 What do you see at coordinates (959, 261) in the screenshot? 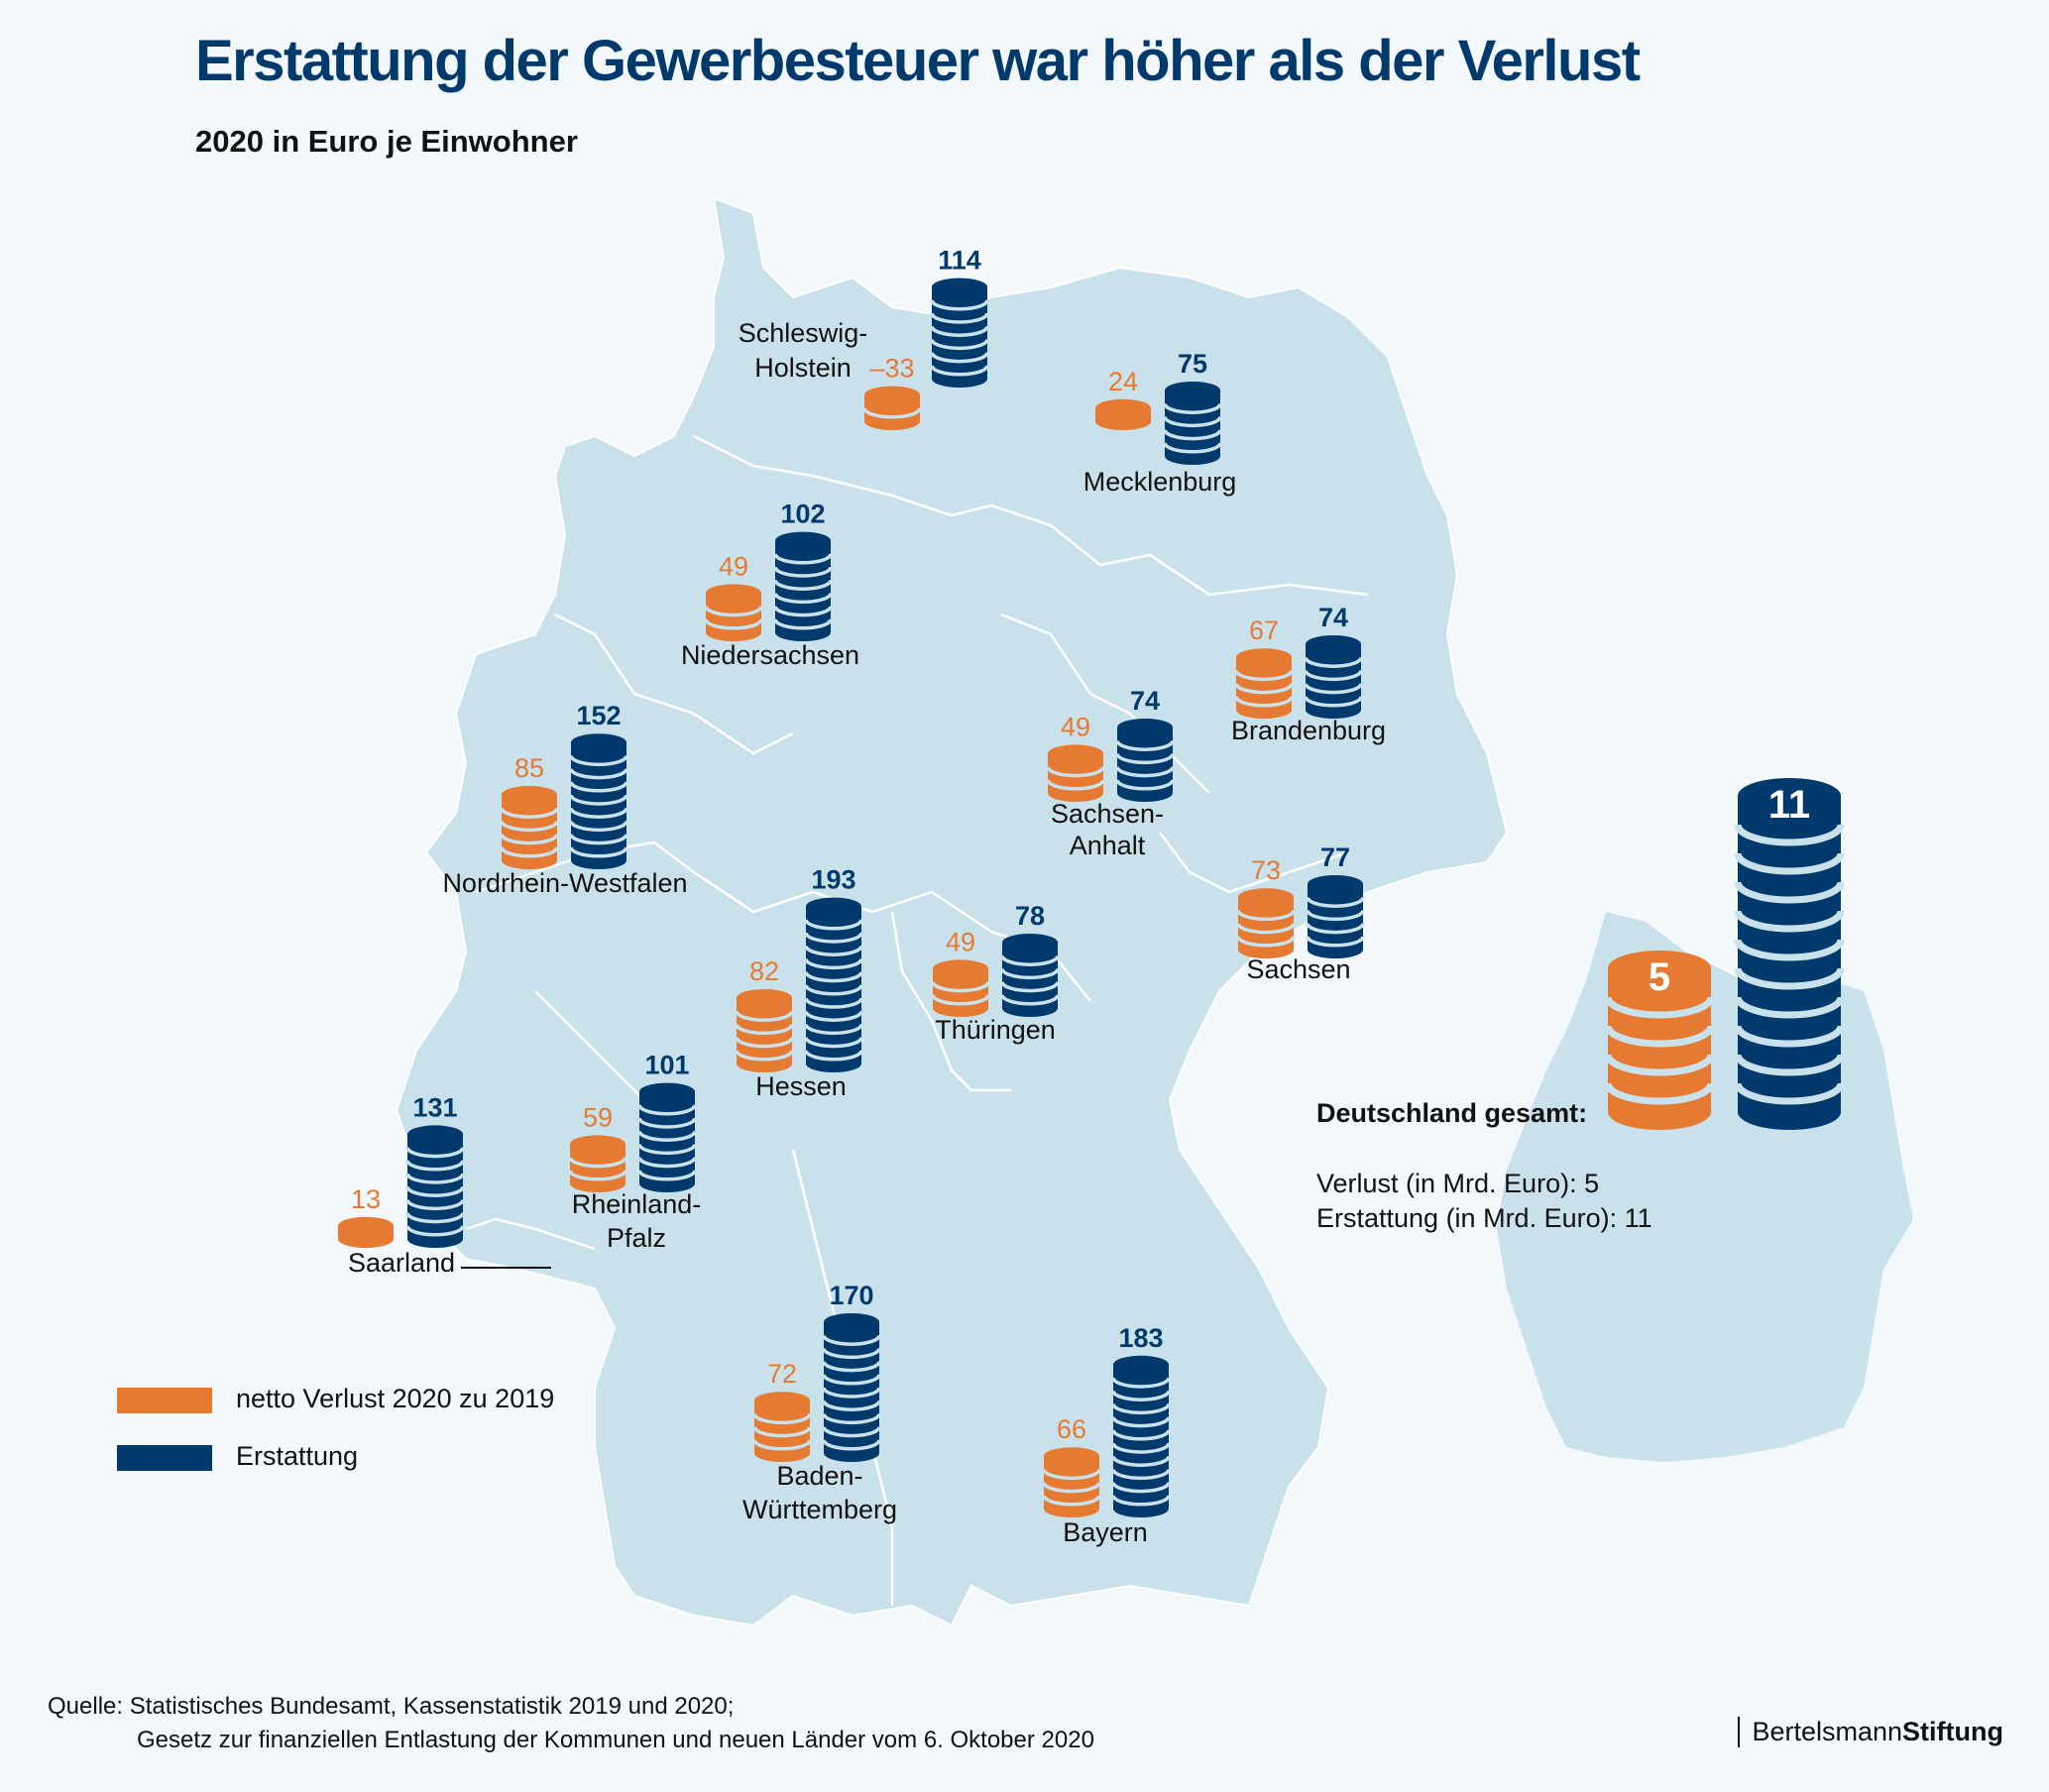
I see `value-label-erstattung: 114` at bounding box center [959, 261].